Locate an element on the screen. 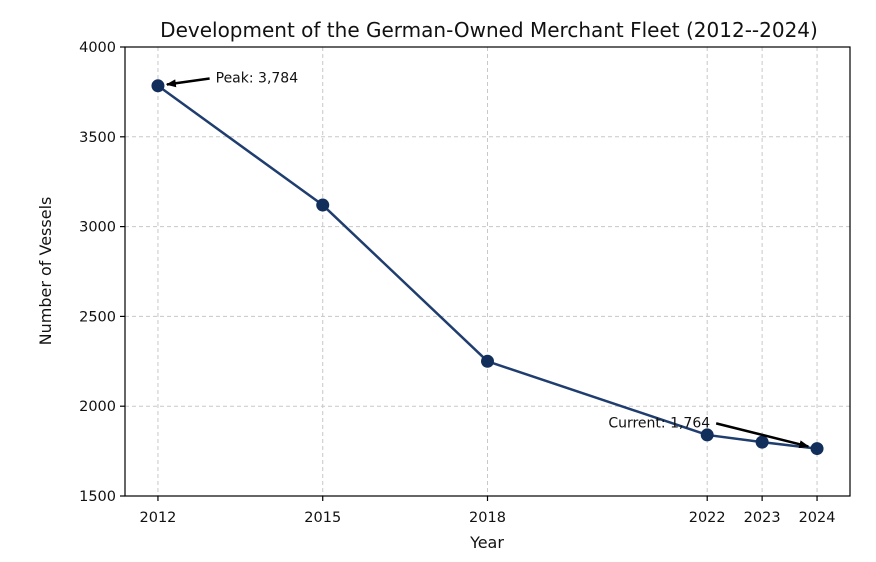 The height and width of the screenshot is (562, 876). x-axis: 2012 2015 2018 2022 2023 2024 is located at coordinates (488, 511).